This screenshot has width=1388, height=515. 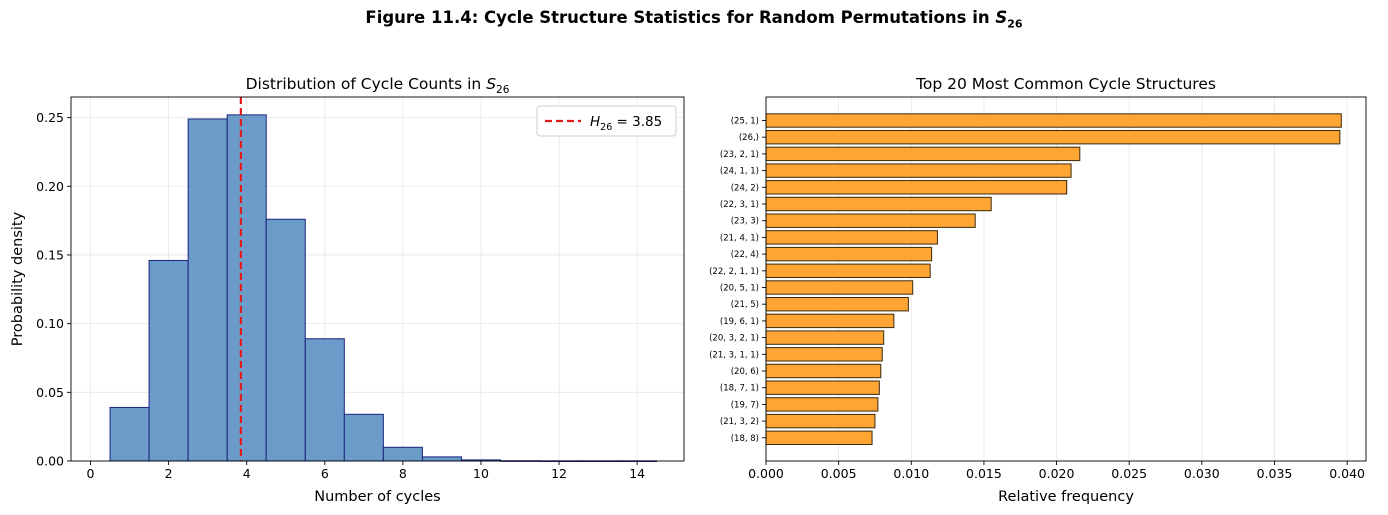 I want to click on y-tick-label: (20, 3, 2, 1), so click(x=734, y=339).